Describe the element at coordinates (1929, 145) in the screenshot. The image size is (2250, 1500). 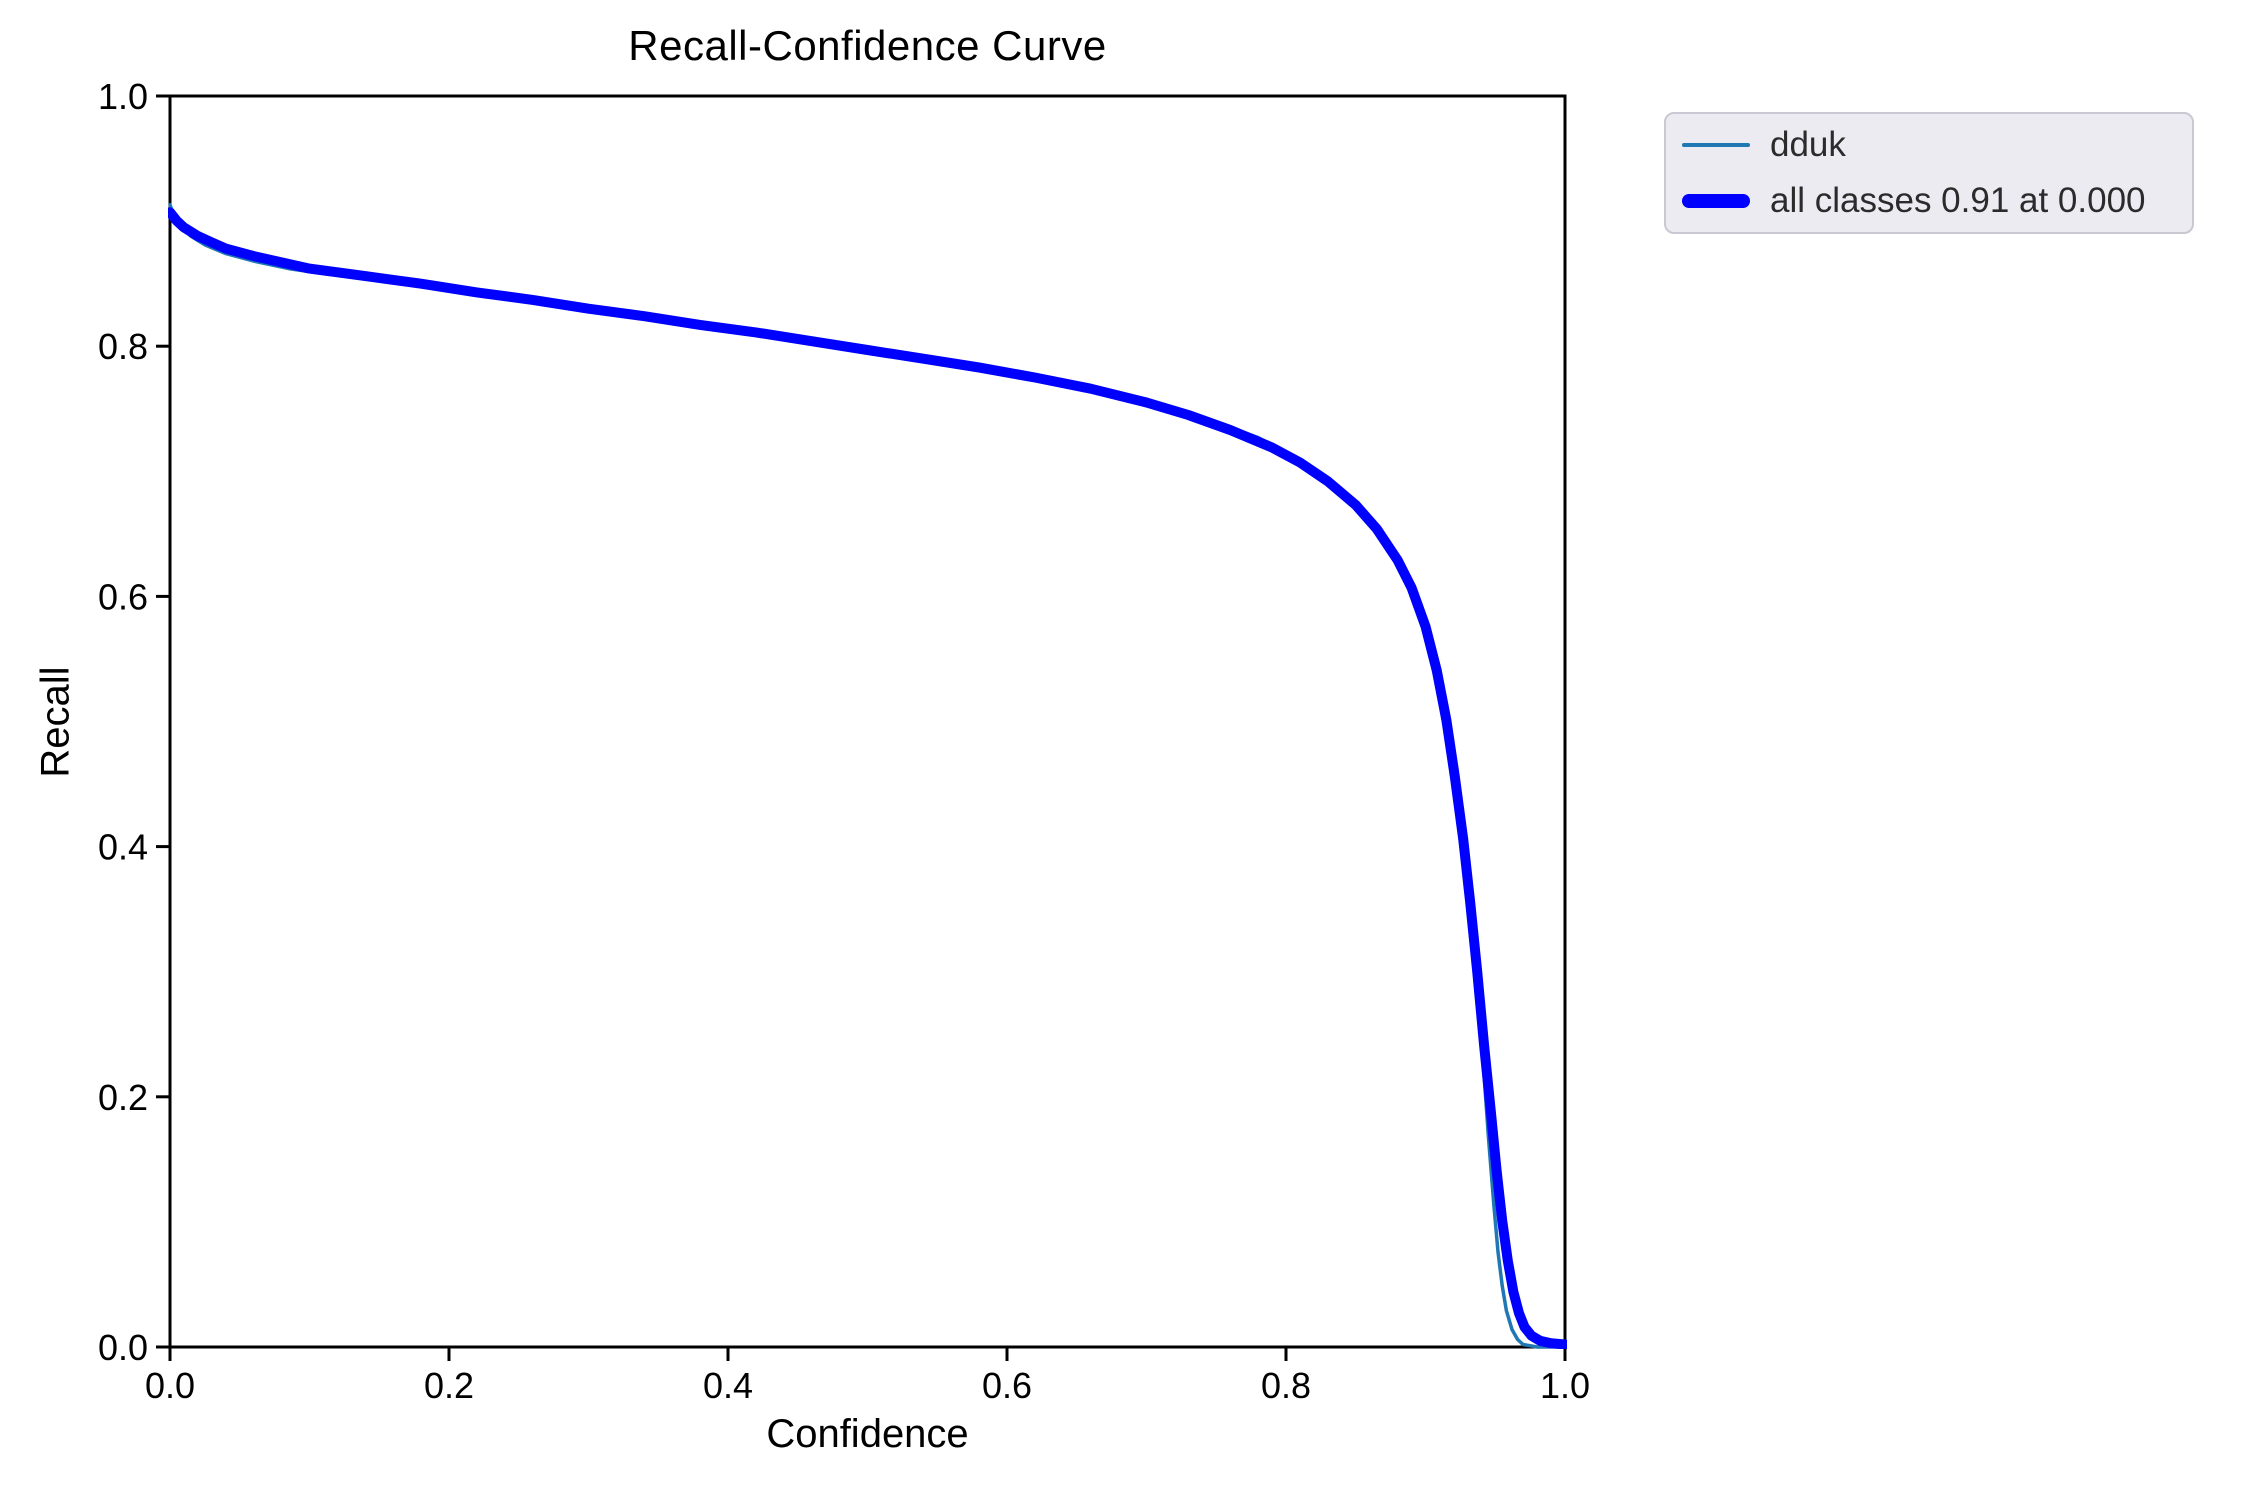
I see `legend-item-dduk: dduk` at that location.